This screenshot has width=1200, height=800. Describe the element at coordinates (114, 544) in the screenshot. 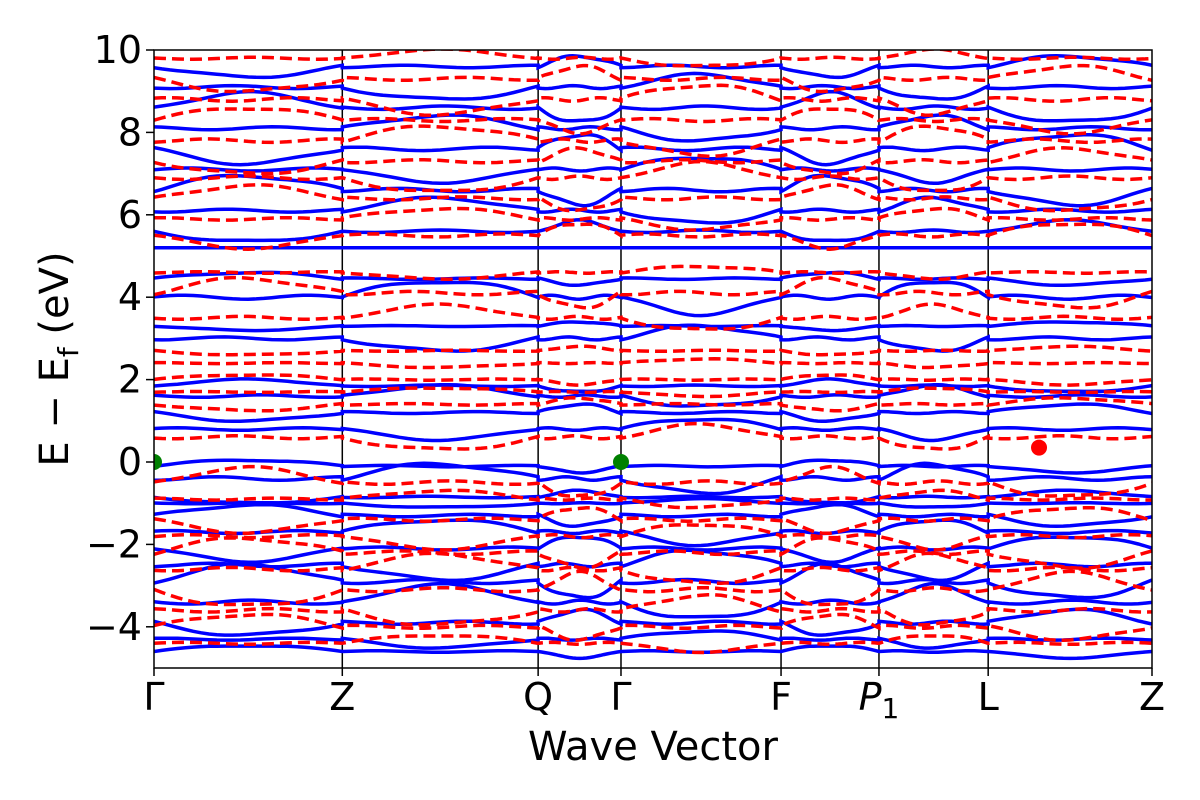

I see `y-tick-label: −2` at that location.